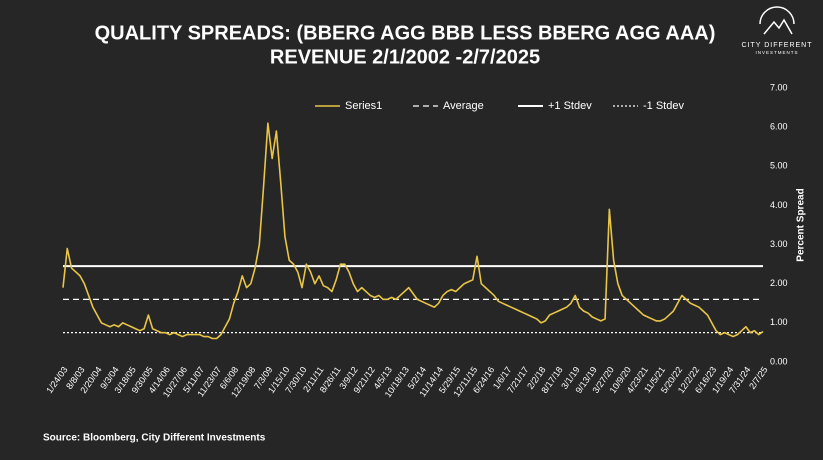 The image size is (823, 460). What do you see at coordinates (463, 106) in the screenshot?
I see `legend-label: Average` at bounding box center [463, 106].